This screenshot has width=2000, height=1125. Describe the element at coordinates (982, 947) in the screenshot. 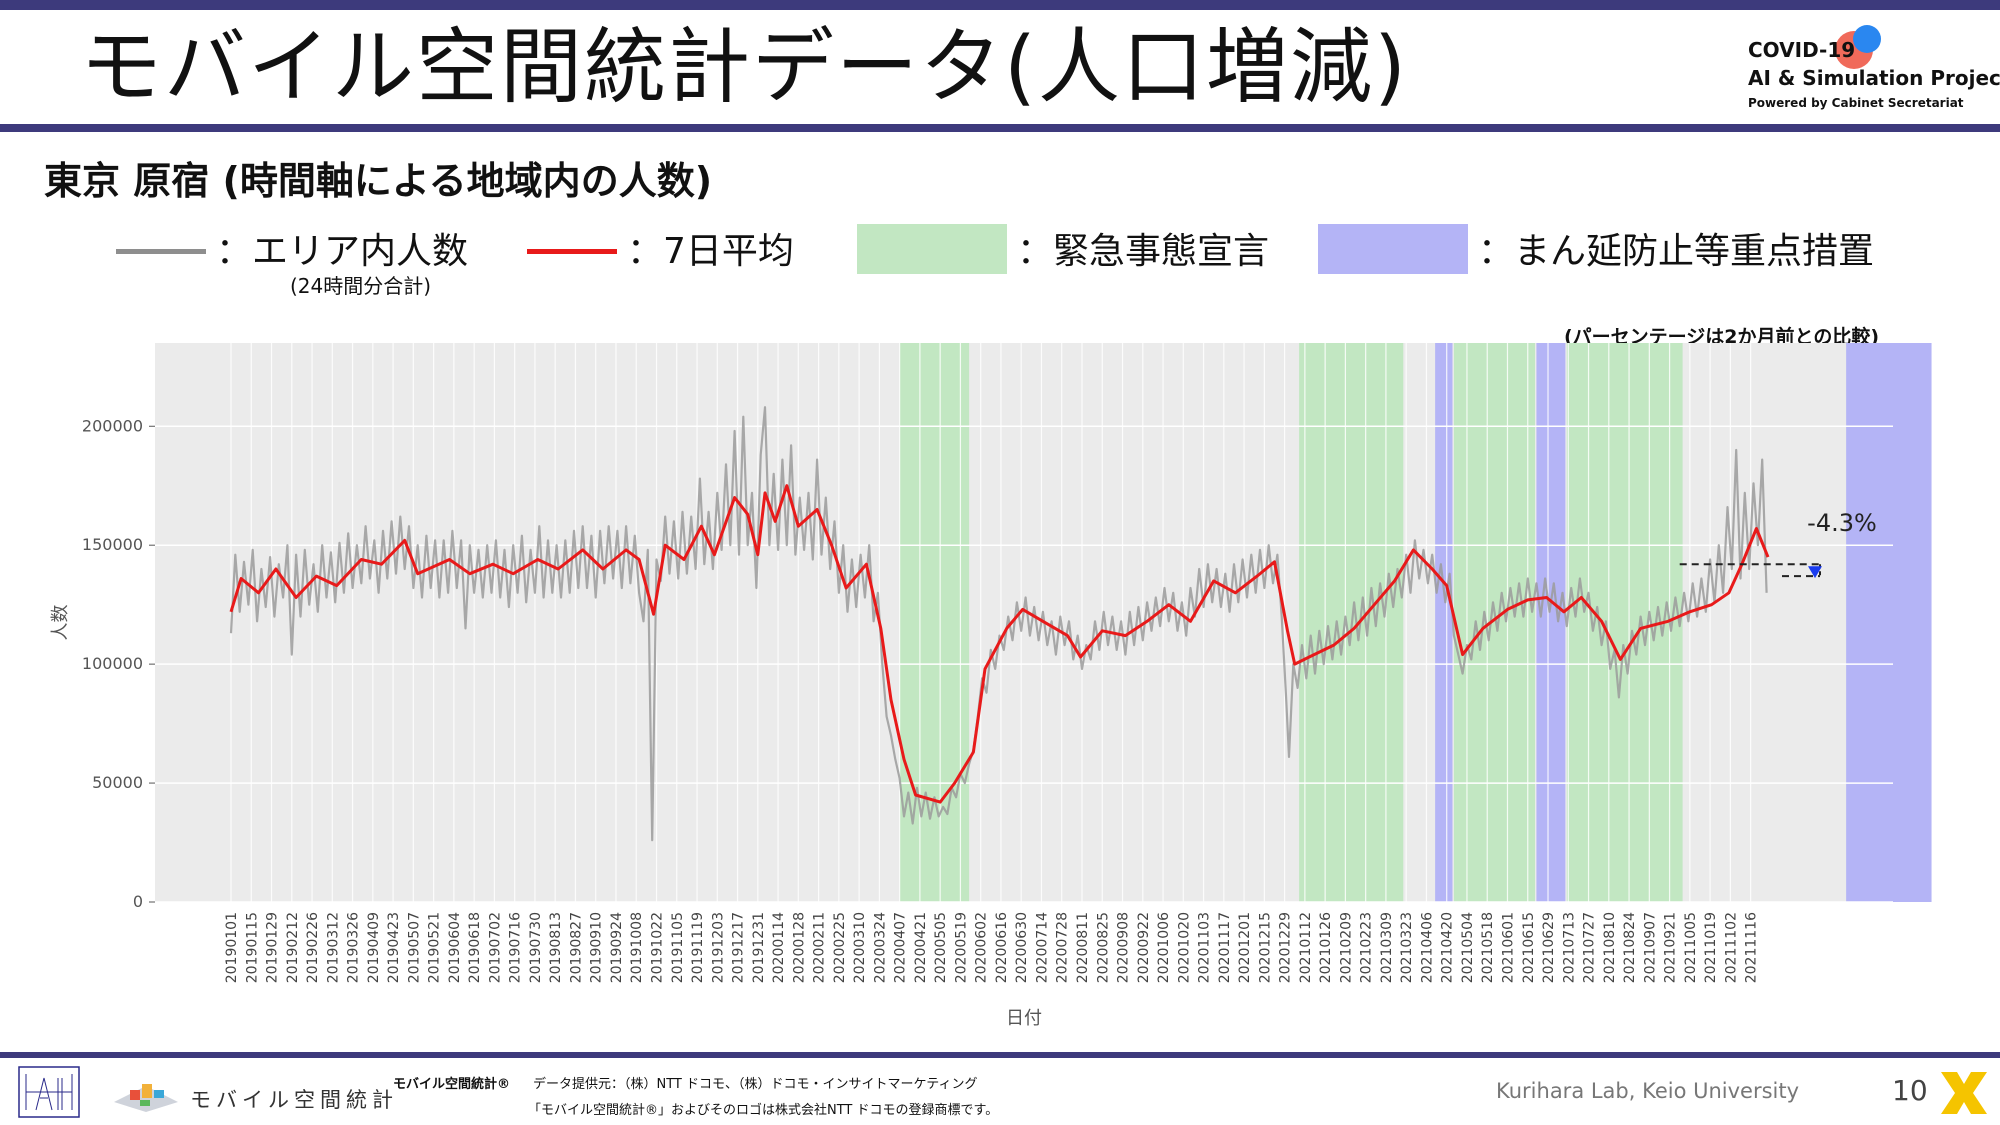

I see `x-tick-label: 20200602` at that location.